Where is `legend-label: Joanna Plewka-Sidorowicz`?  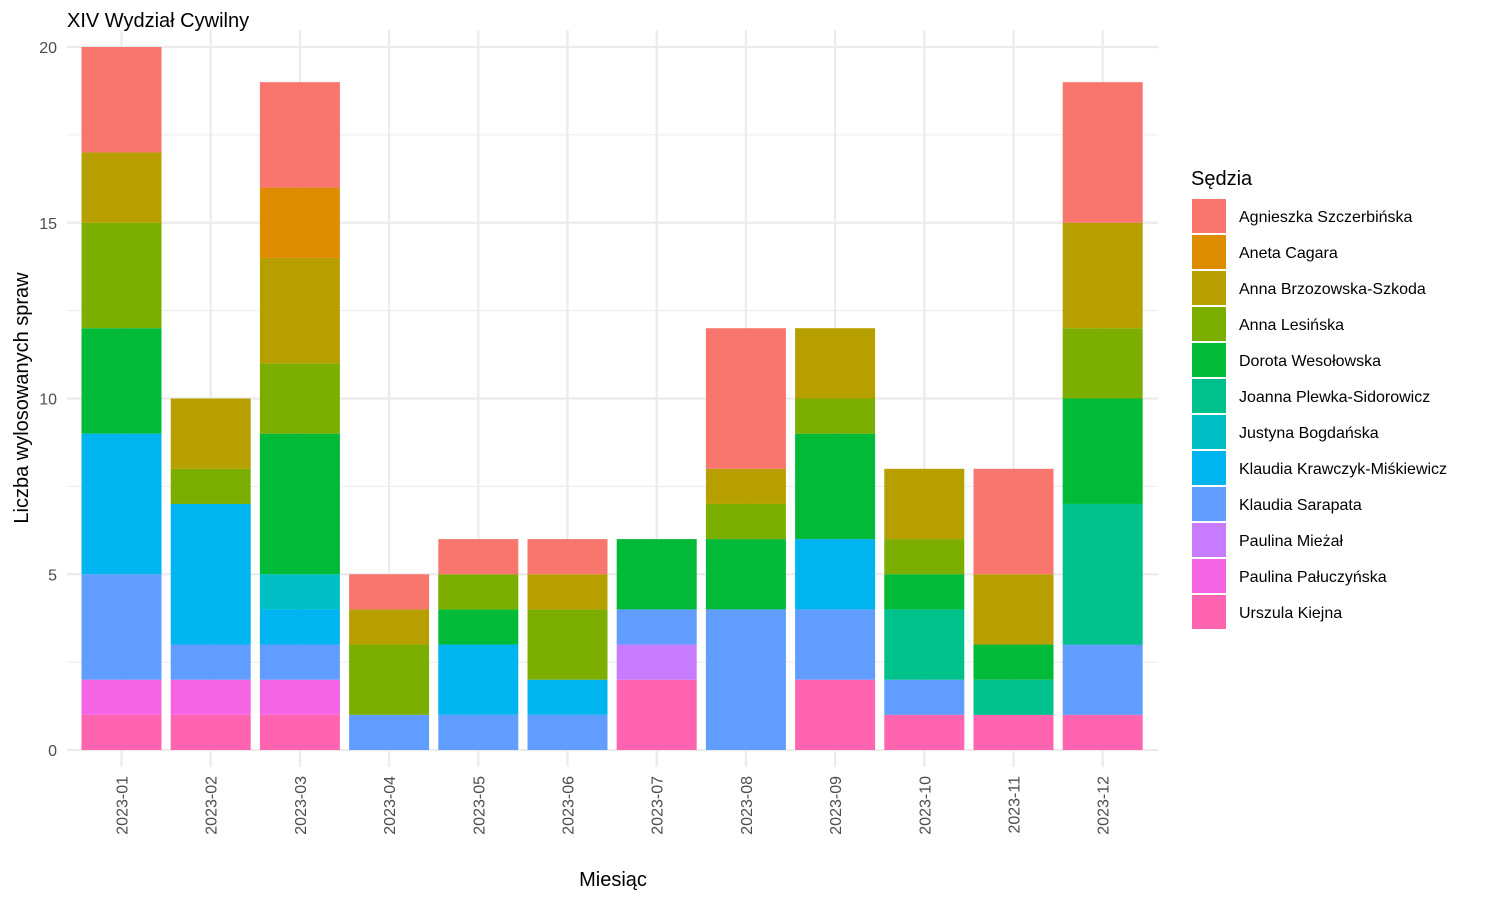 legend-label: Joanna Plewka-Sidorowicz is located at coordinates (1334, 397).